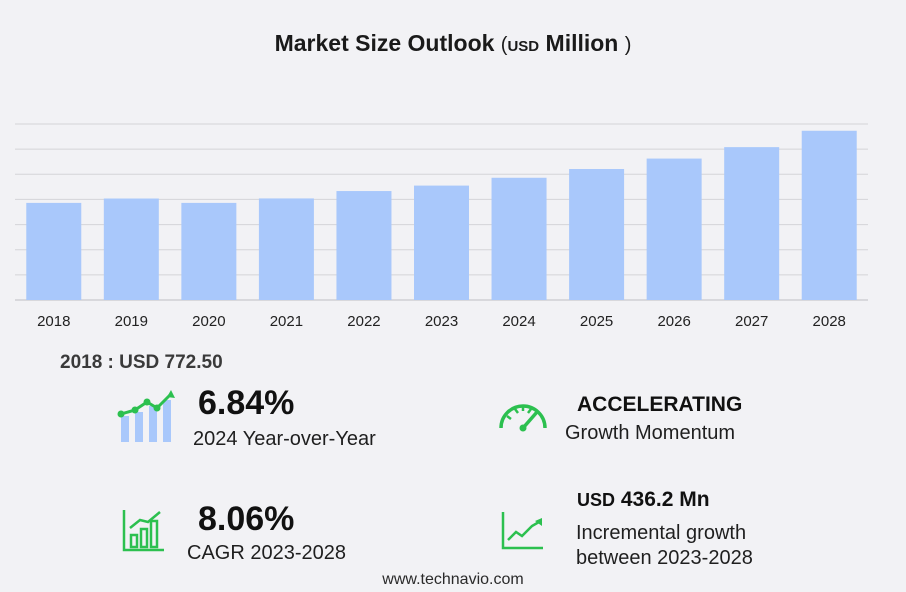  I want to click on chart-title: Market Size Outlook (USD Million ), so click(453, 43).